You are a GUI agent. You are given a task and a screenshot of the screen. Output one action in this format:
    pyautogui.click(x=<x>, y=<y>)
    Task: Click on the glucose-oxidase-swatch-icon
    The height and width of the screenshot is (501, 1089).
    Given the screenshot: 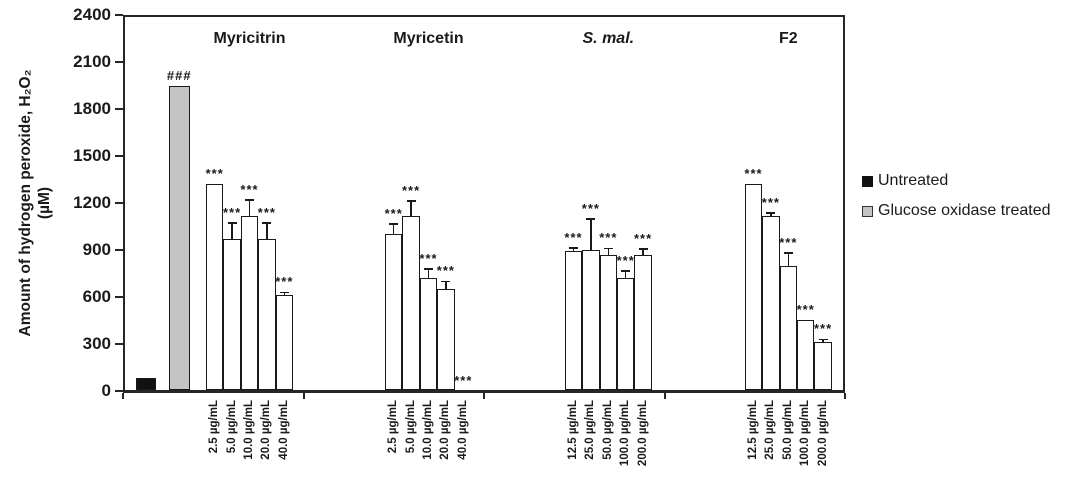 What is the action you would take?
    pyautogui.click(x=867, y=211)
    